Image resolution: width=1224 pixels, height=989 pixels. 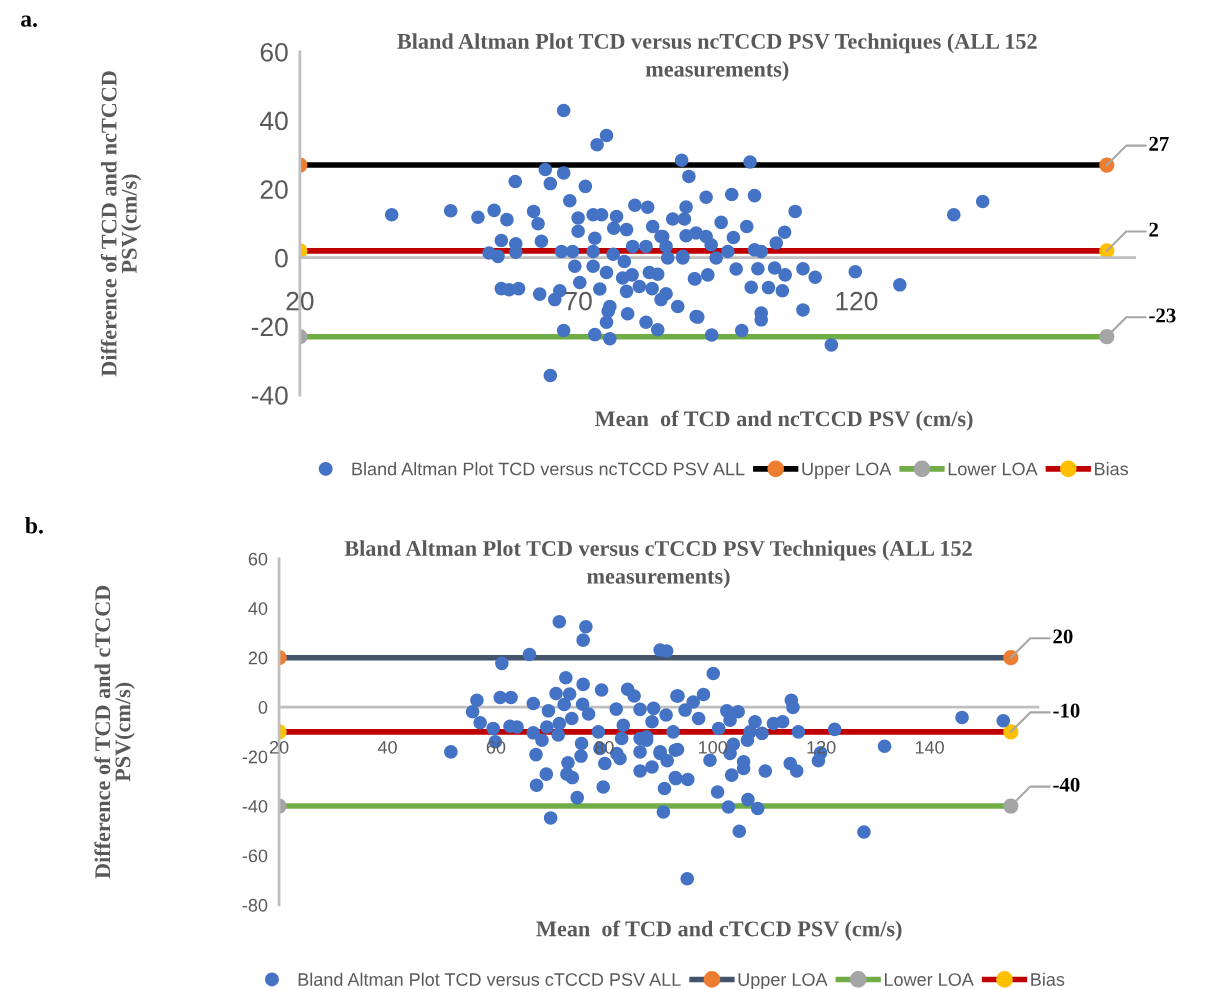 I want to click on x-tick-label: 40, so click(x=387, y=747).